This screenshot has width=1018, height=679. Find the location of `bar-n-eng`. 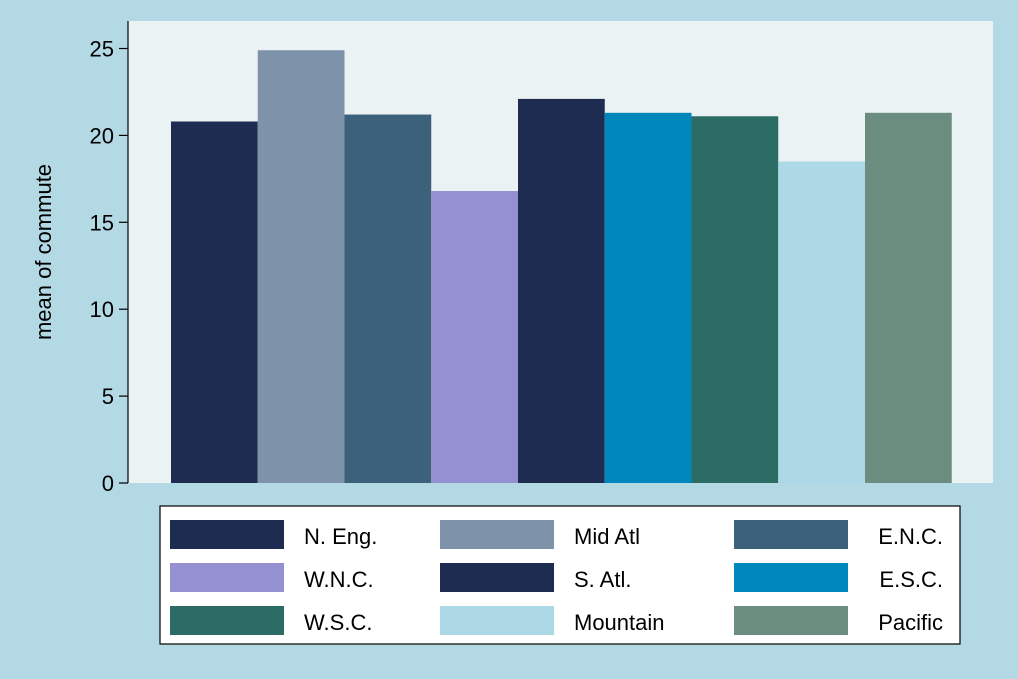

bar-n-eng is located at coordinates (214, 302).